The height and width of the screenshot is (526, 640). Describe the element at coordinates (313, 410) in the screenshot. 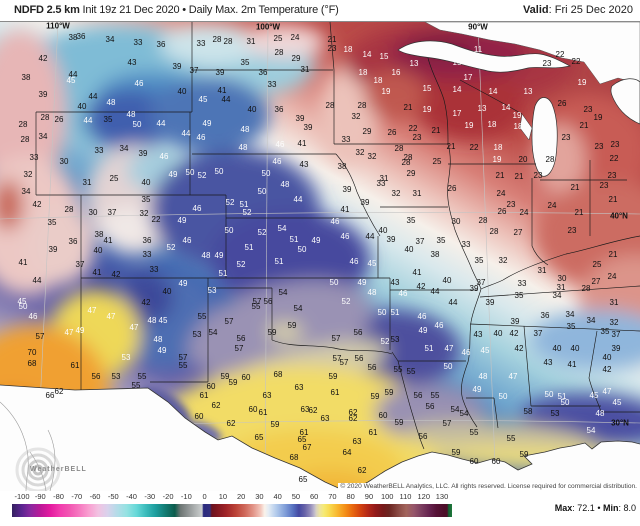

I see `temp-value-label: 62` at that location.